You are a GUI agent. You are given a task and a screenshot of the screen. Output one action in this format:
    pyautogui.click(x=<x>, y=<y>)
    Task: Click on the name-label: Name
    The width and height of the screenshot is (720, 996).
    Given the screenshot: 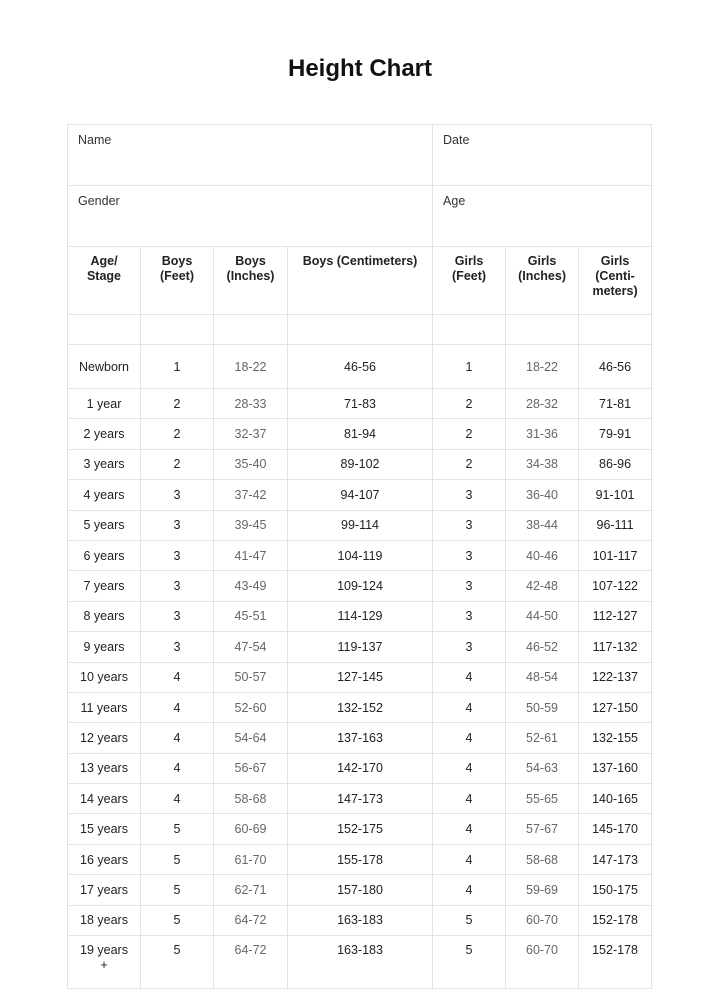 What is the action you would take?
    pyautogui.click(x=95, y=140)
    